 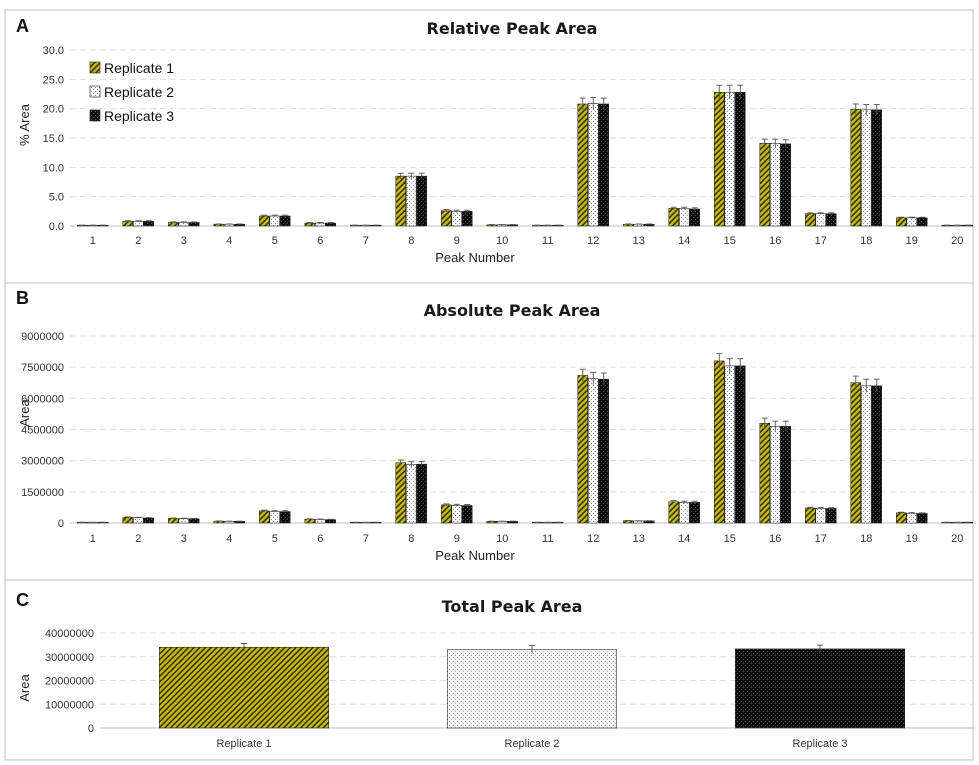 I want to click on y-tick-label: 10.0, so click(x=53, y=168).